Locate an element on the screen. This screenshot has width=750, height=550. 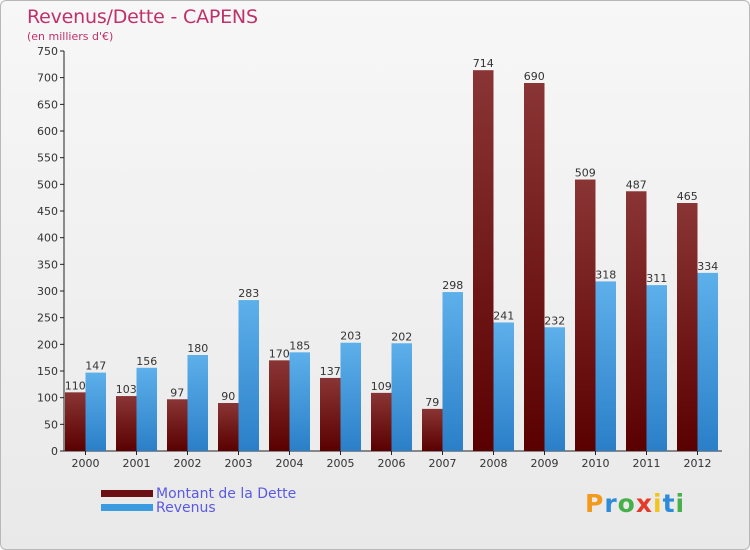
value-label-revenus: 241 is located at coordinates (503, 315).